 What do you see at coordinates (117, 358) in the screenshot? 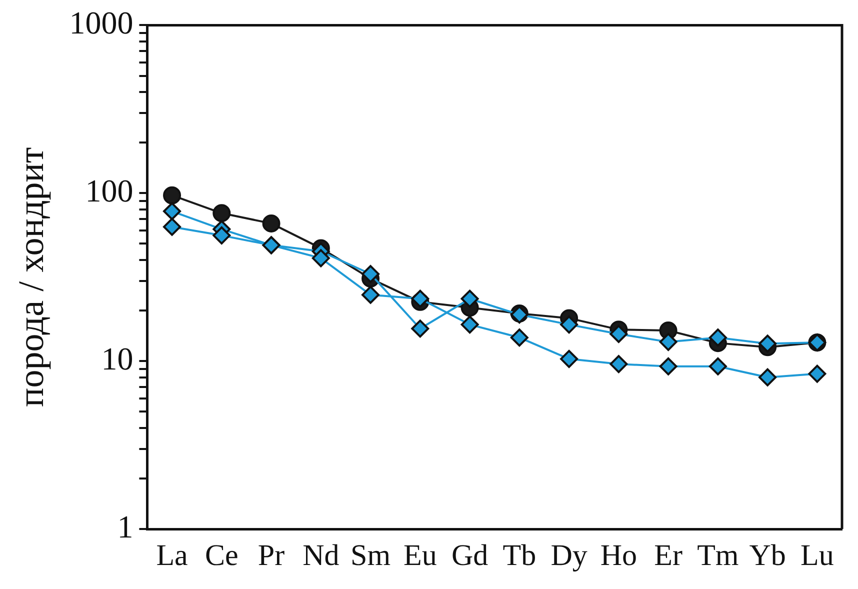
I see `y-tick-label: 10` at bounding box center [117, 358].